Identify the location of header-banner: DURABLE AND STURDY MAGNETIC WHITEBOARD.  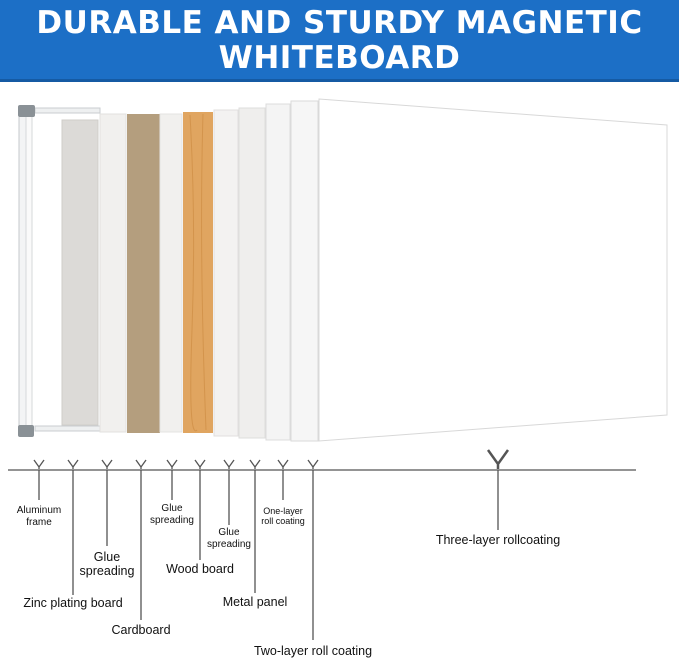
(339, 41).